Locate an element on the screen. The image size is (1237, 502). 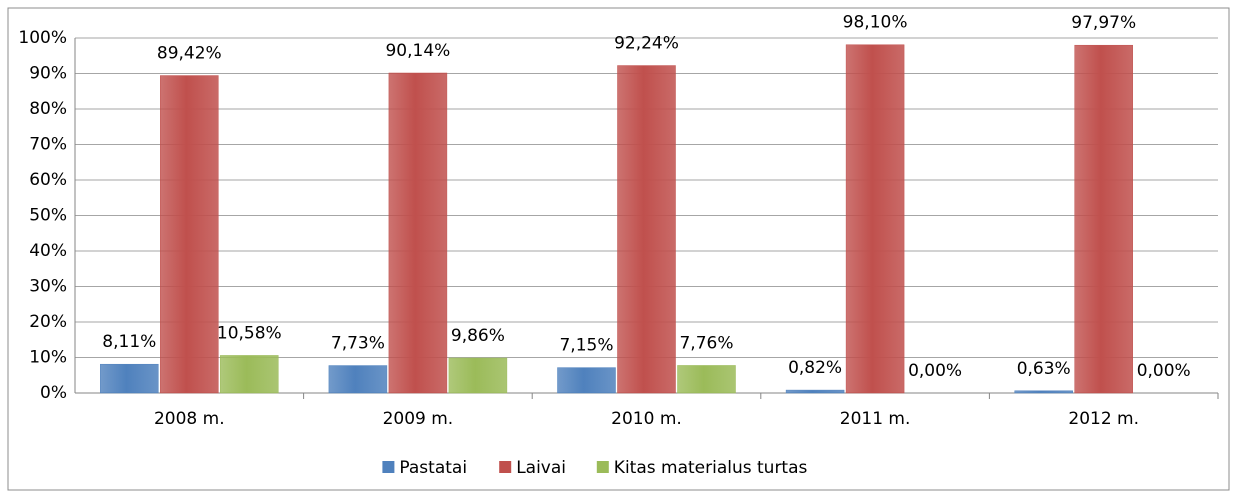
x-tick-label: 2010 m. is located at coordinates (646, 419).